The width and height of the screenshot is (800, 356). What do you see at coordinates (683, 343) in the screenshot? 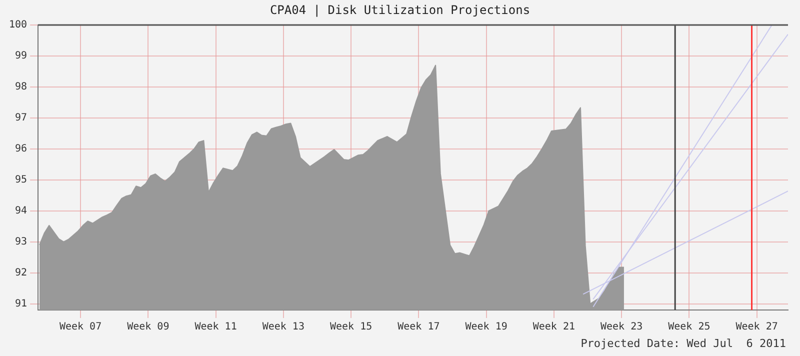
I see `text: Projected Date: Wed Jul 6 2011` at bounding box center [683, 343].